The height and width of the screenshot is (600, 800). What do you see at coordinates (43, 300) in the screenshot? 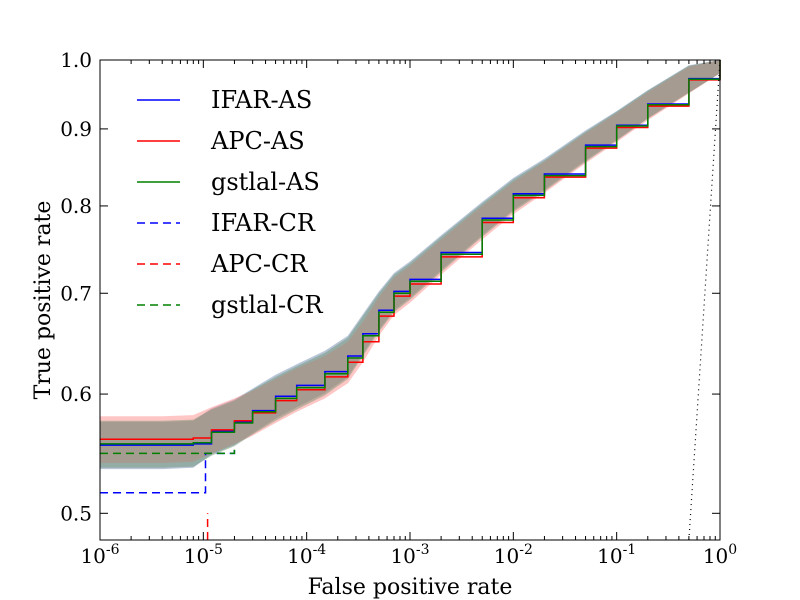
I see `y-axis-label: True positive rate` at bounding box center [43, 300].